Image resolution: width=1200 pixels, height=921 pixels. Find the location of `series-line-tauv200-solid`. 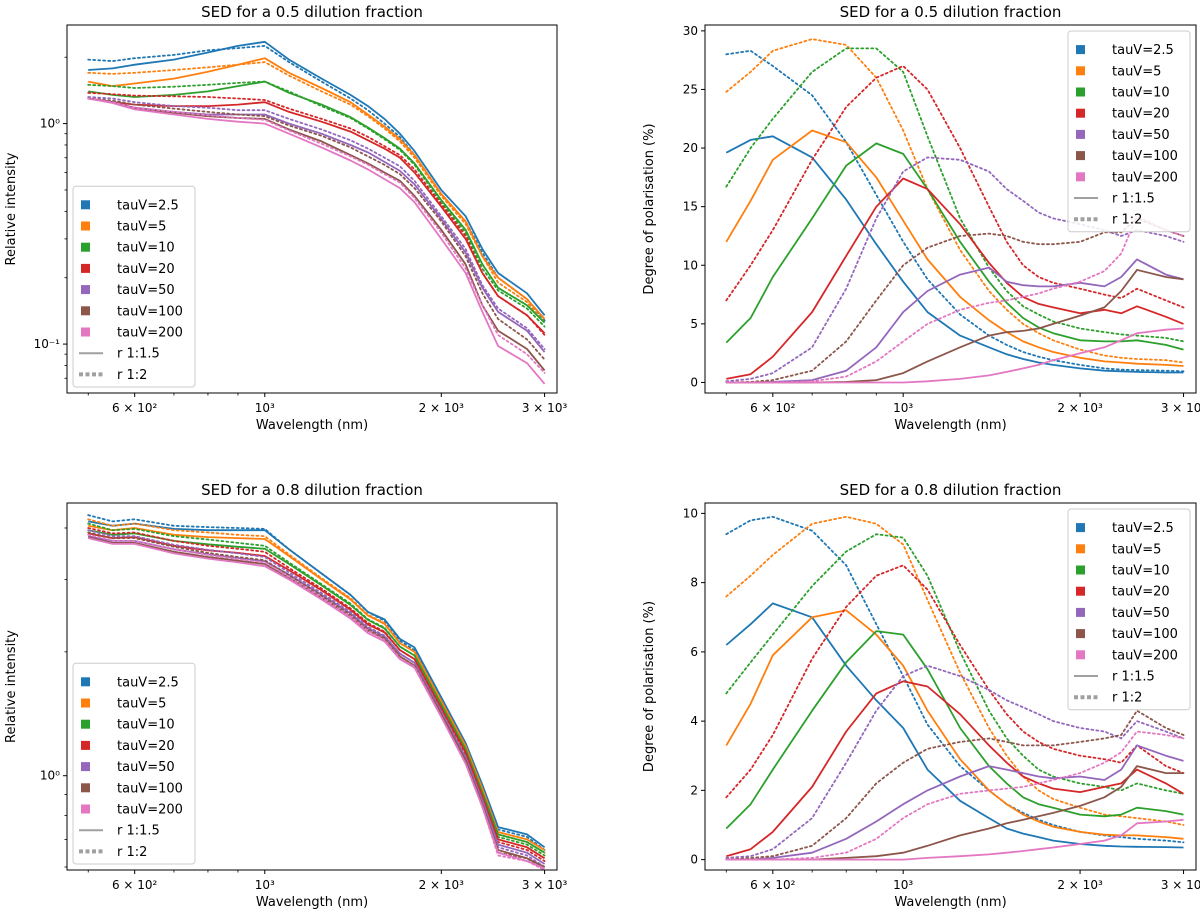

series-line-tauv200-solid is located at coordinates (955, 839).